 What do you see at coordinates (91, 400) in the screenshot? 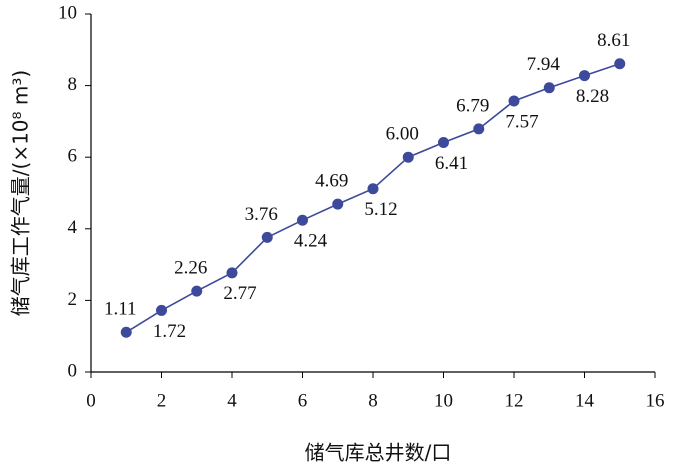
I see `x-tick-label: 0` at bounding box center [91, 400].